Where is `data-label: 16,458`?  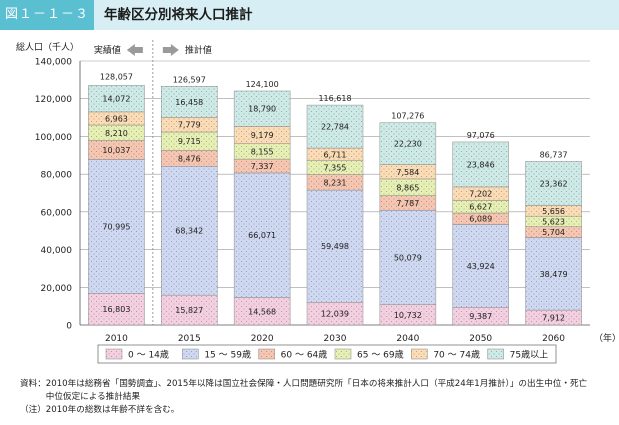
data-label: 16,458 is located at coordinates (189, 102).